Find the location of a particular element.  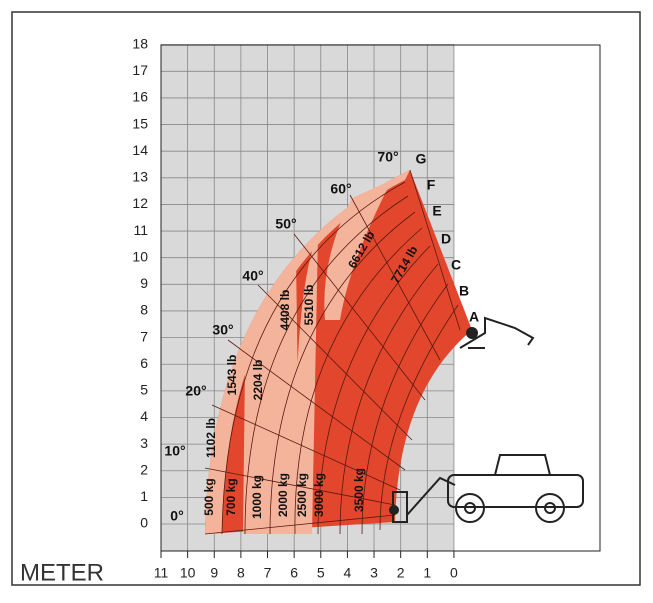

load-label: 5510 lb is located at coordinates (309, 305).